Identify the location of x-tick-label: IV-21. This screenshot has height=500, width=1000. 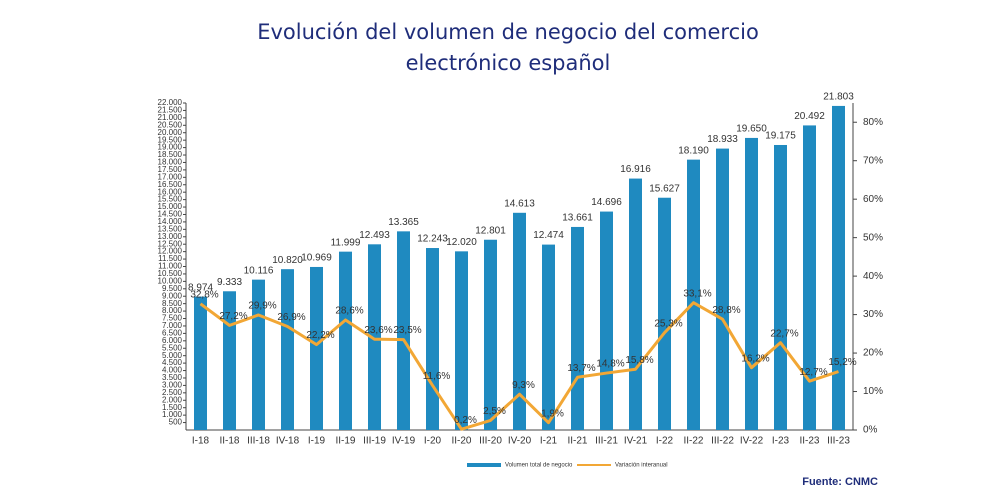
(636, 441).